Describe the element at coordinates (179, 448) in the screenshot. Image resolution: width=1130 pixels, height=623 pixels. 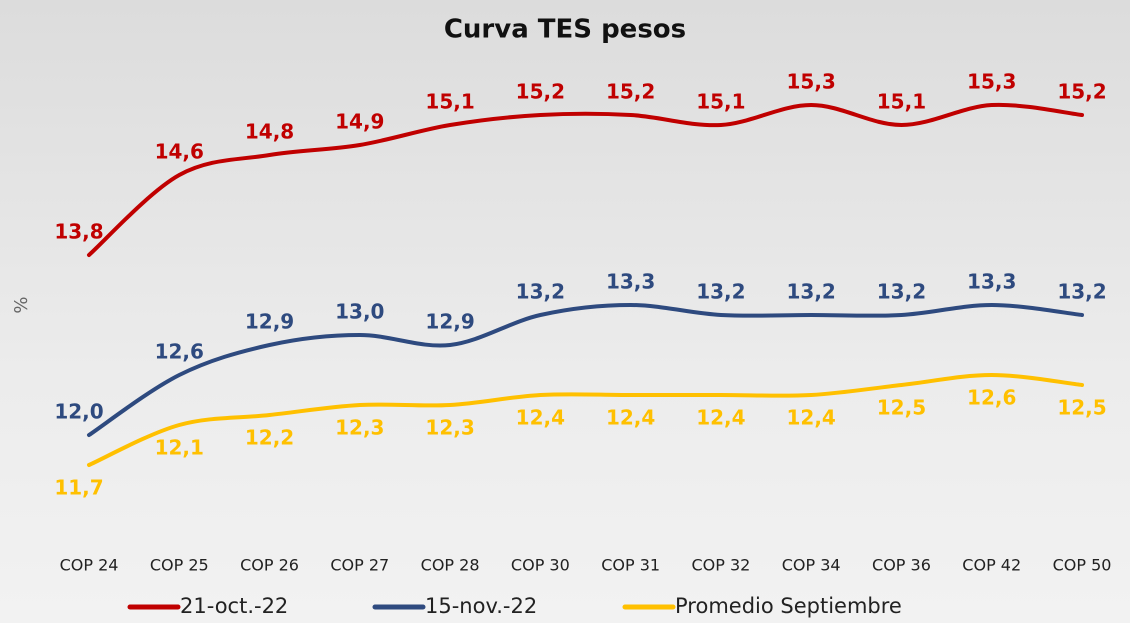
I see `data-label: 12,1` at that location.